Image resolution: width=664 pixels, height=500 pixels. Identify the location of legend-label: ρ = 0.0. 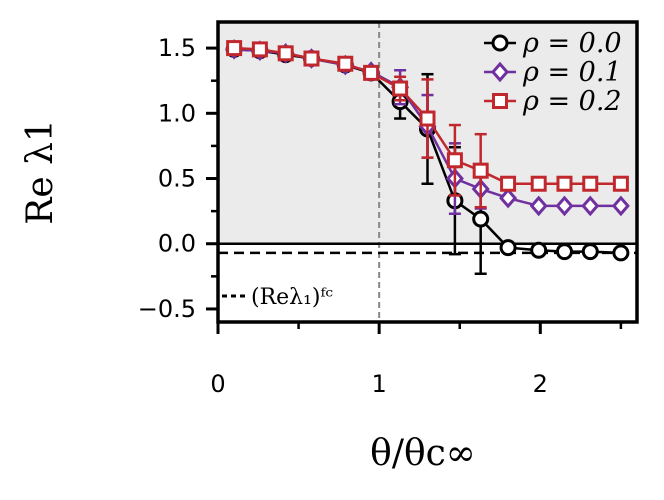
(572, 43).